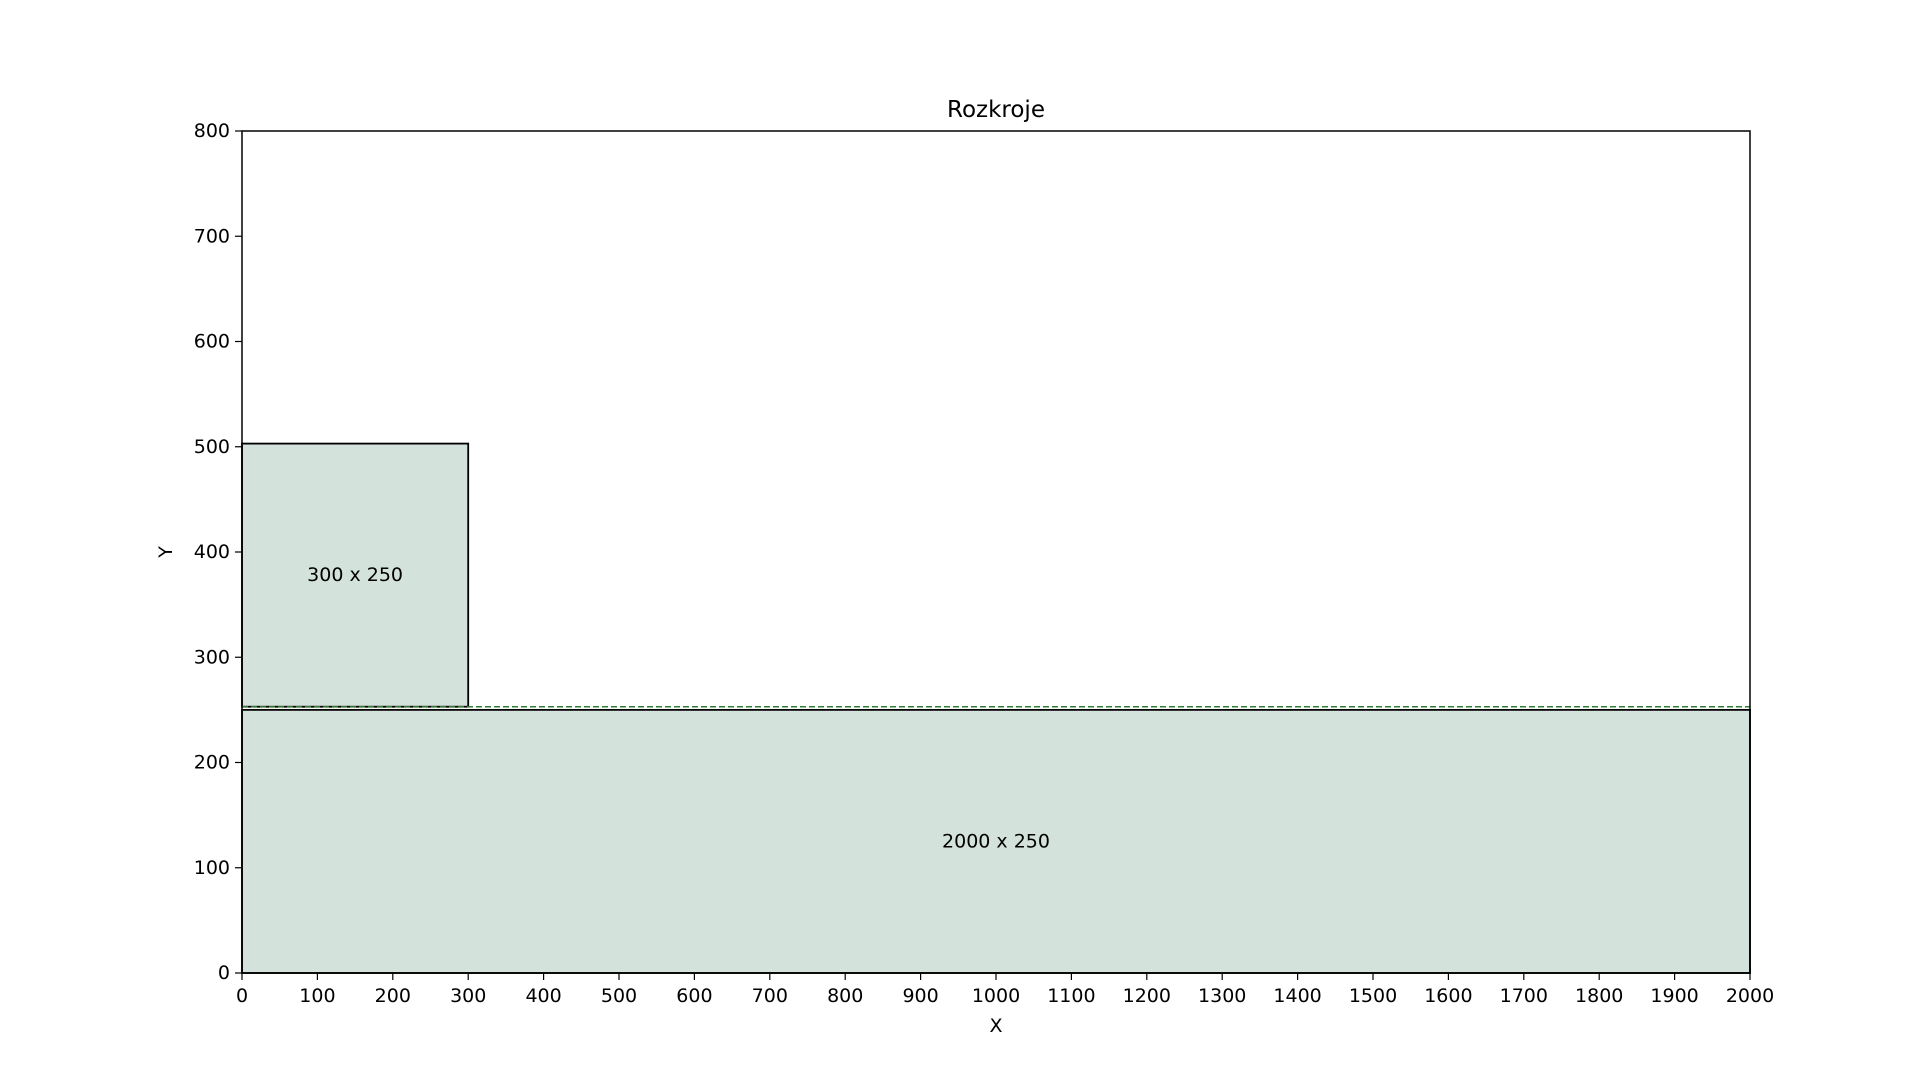  What do you see at coordinates (619, 996) in the screenshot?
I see `x-tick-label: 500` at bounding box center [619, 996].